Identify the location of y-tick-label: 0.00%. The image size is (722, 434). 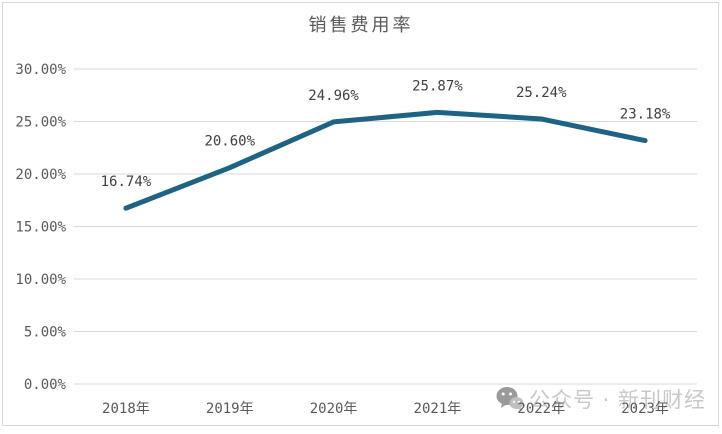
(45, 385).